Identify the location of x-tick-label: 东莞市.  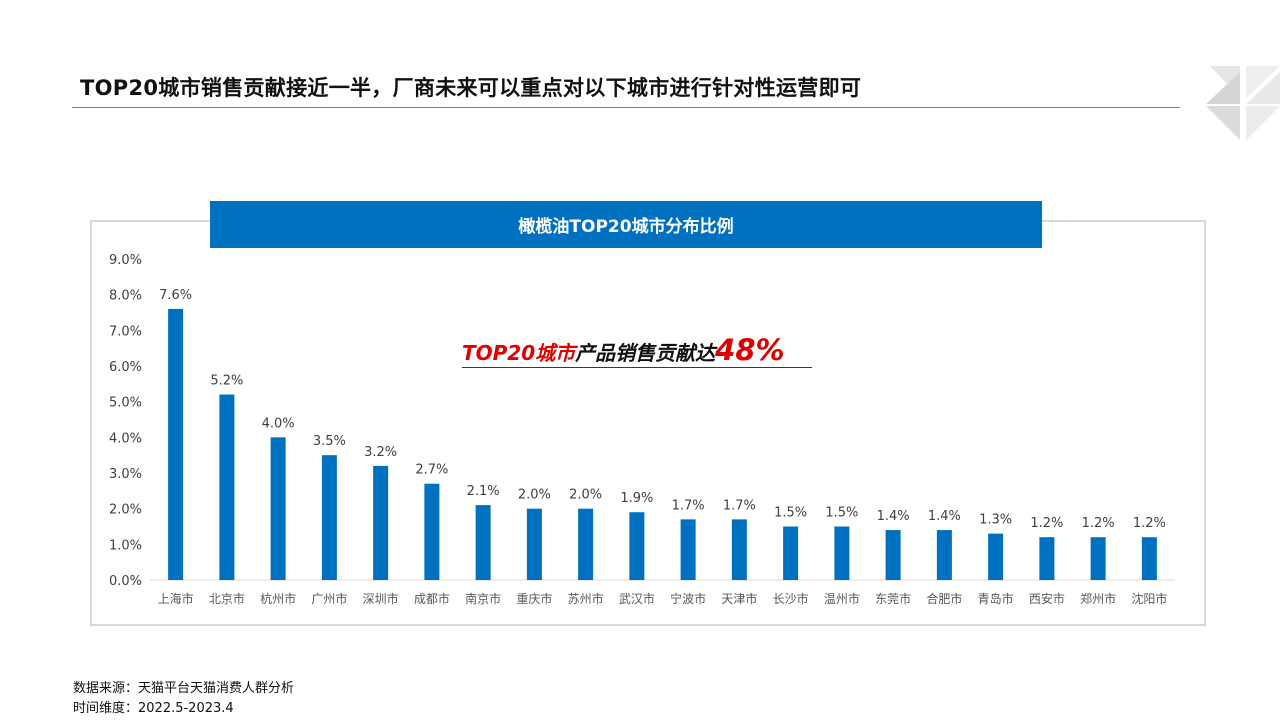
(893, 598).